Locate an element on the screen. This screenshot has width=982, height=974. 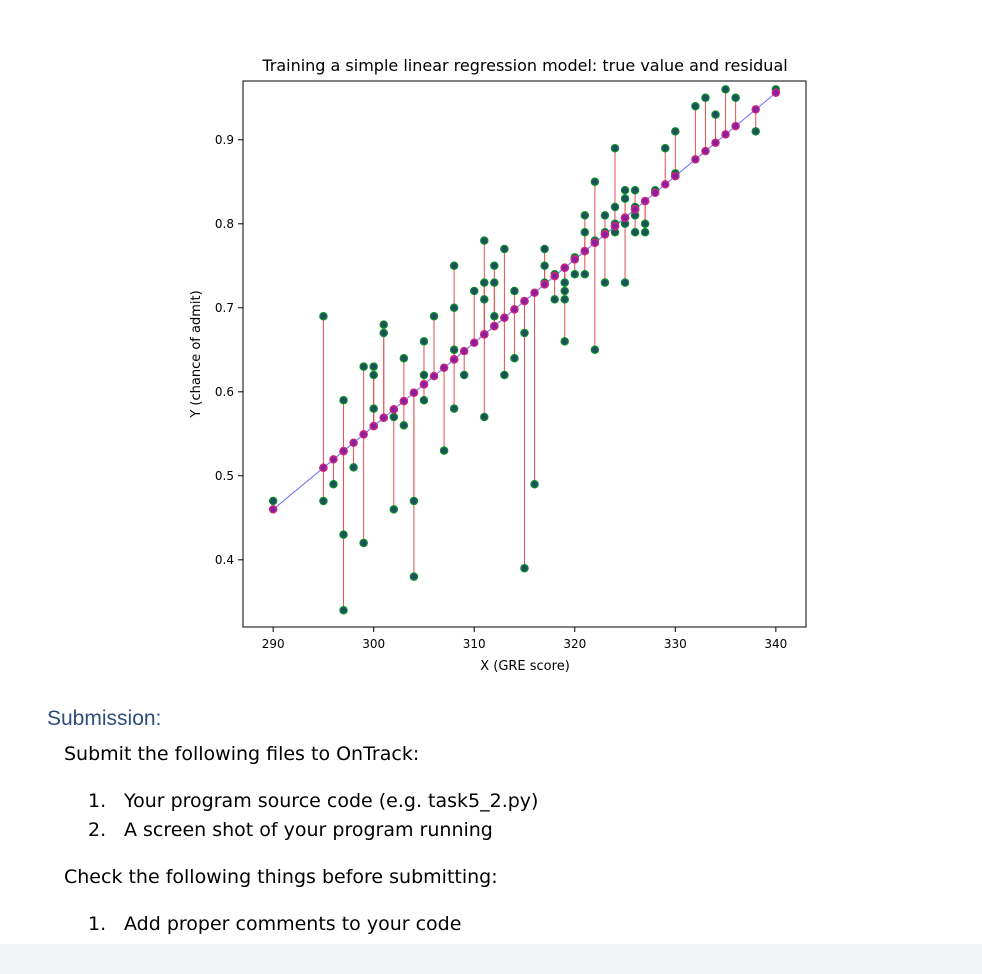
submit-item-2-text: A screen shot of your program running is located at coordinates (308, 830).